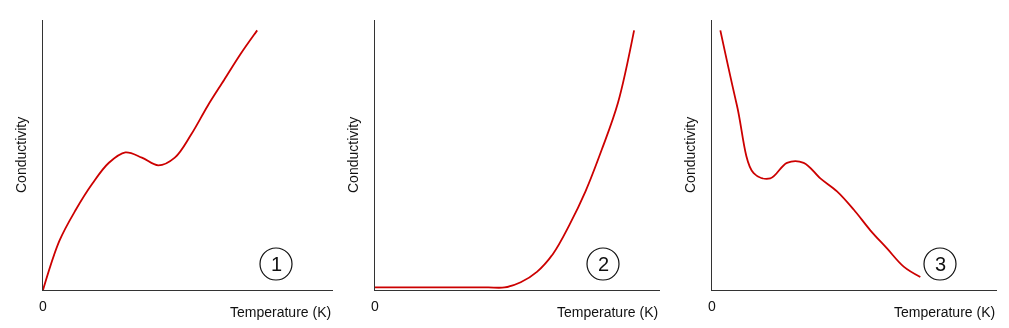 Image resolution: width=1009 pixels, height=328 pixels. What do you see at coordinates (941, 264) in the screenshot?
I see `annotation: 3` at bounding box center [941, 264].